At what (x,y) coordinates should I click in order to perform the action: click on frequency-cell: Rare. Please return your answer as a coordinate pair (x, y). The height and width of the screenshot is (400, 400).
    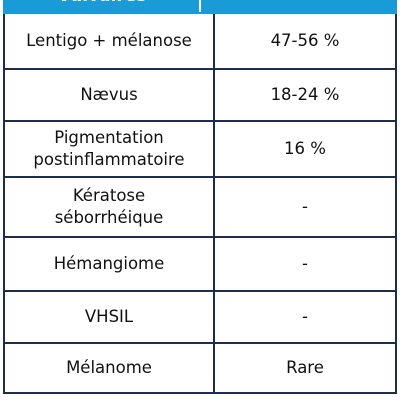
    Looking at the image, I should click on (304, 368).